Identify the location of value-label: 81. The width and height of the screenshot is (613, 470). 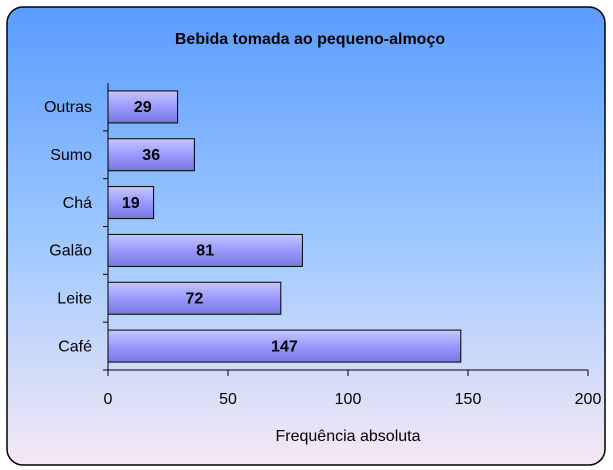
(205, 251).